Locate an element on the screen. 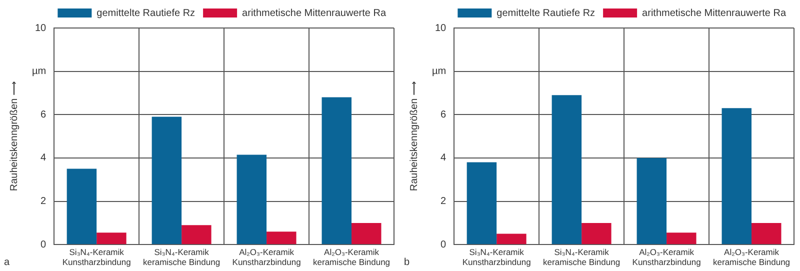  text: b is located at coordinates (407, 262).